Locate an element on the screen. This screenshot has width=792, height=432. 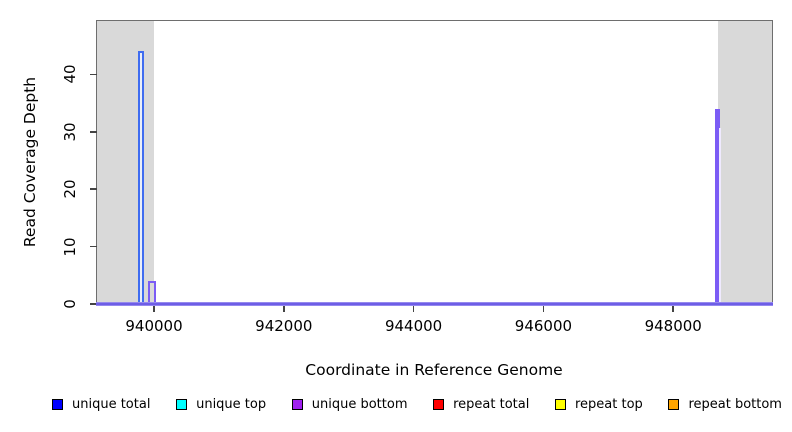
legend-label: repeat total is located at coordinates (491, 404).